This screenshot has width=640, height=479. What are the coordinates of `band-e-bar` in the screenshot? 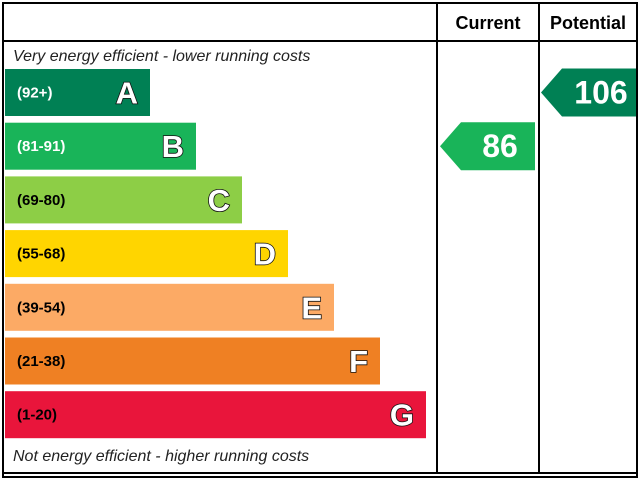 It's located at (169, 307).